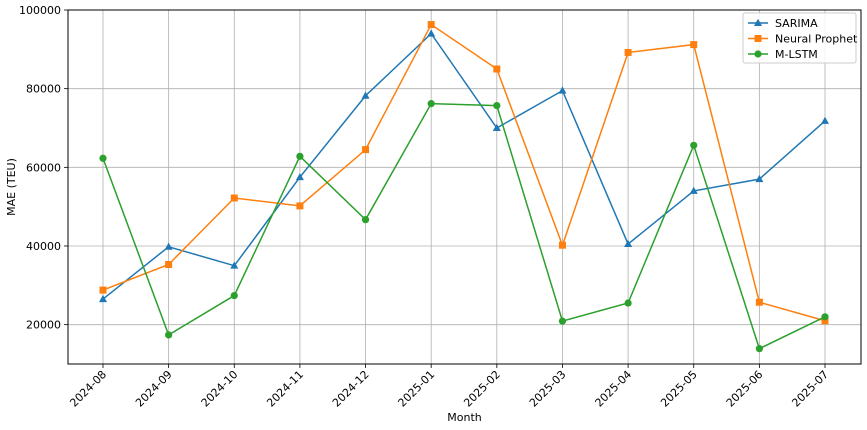 The width and height of the screenshot is (867, 430). I want to click on x-tick-label: 2024-10, so click(220, 389).